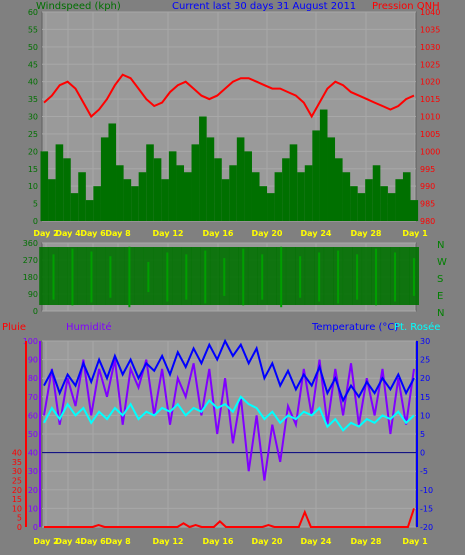  What do you see at coordinates (430, 99) in the screenshot?
I see `pressure-y-tick-7: 1015` at bounding box center [430, 99].